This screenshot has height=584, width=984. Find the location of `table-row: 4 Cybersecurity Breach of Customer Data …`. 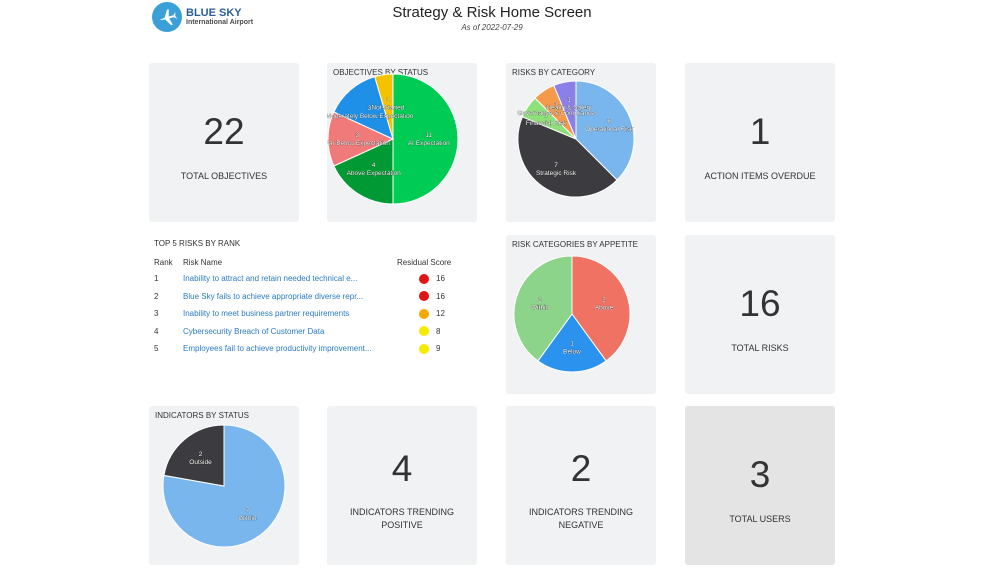

table-row: 4 Cybersecurity Breach of Customer Data … is located at coordinates (305, 332).